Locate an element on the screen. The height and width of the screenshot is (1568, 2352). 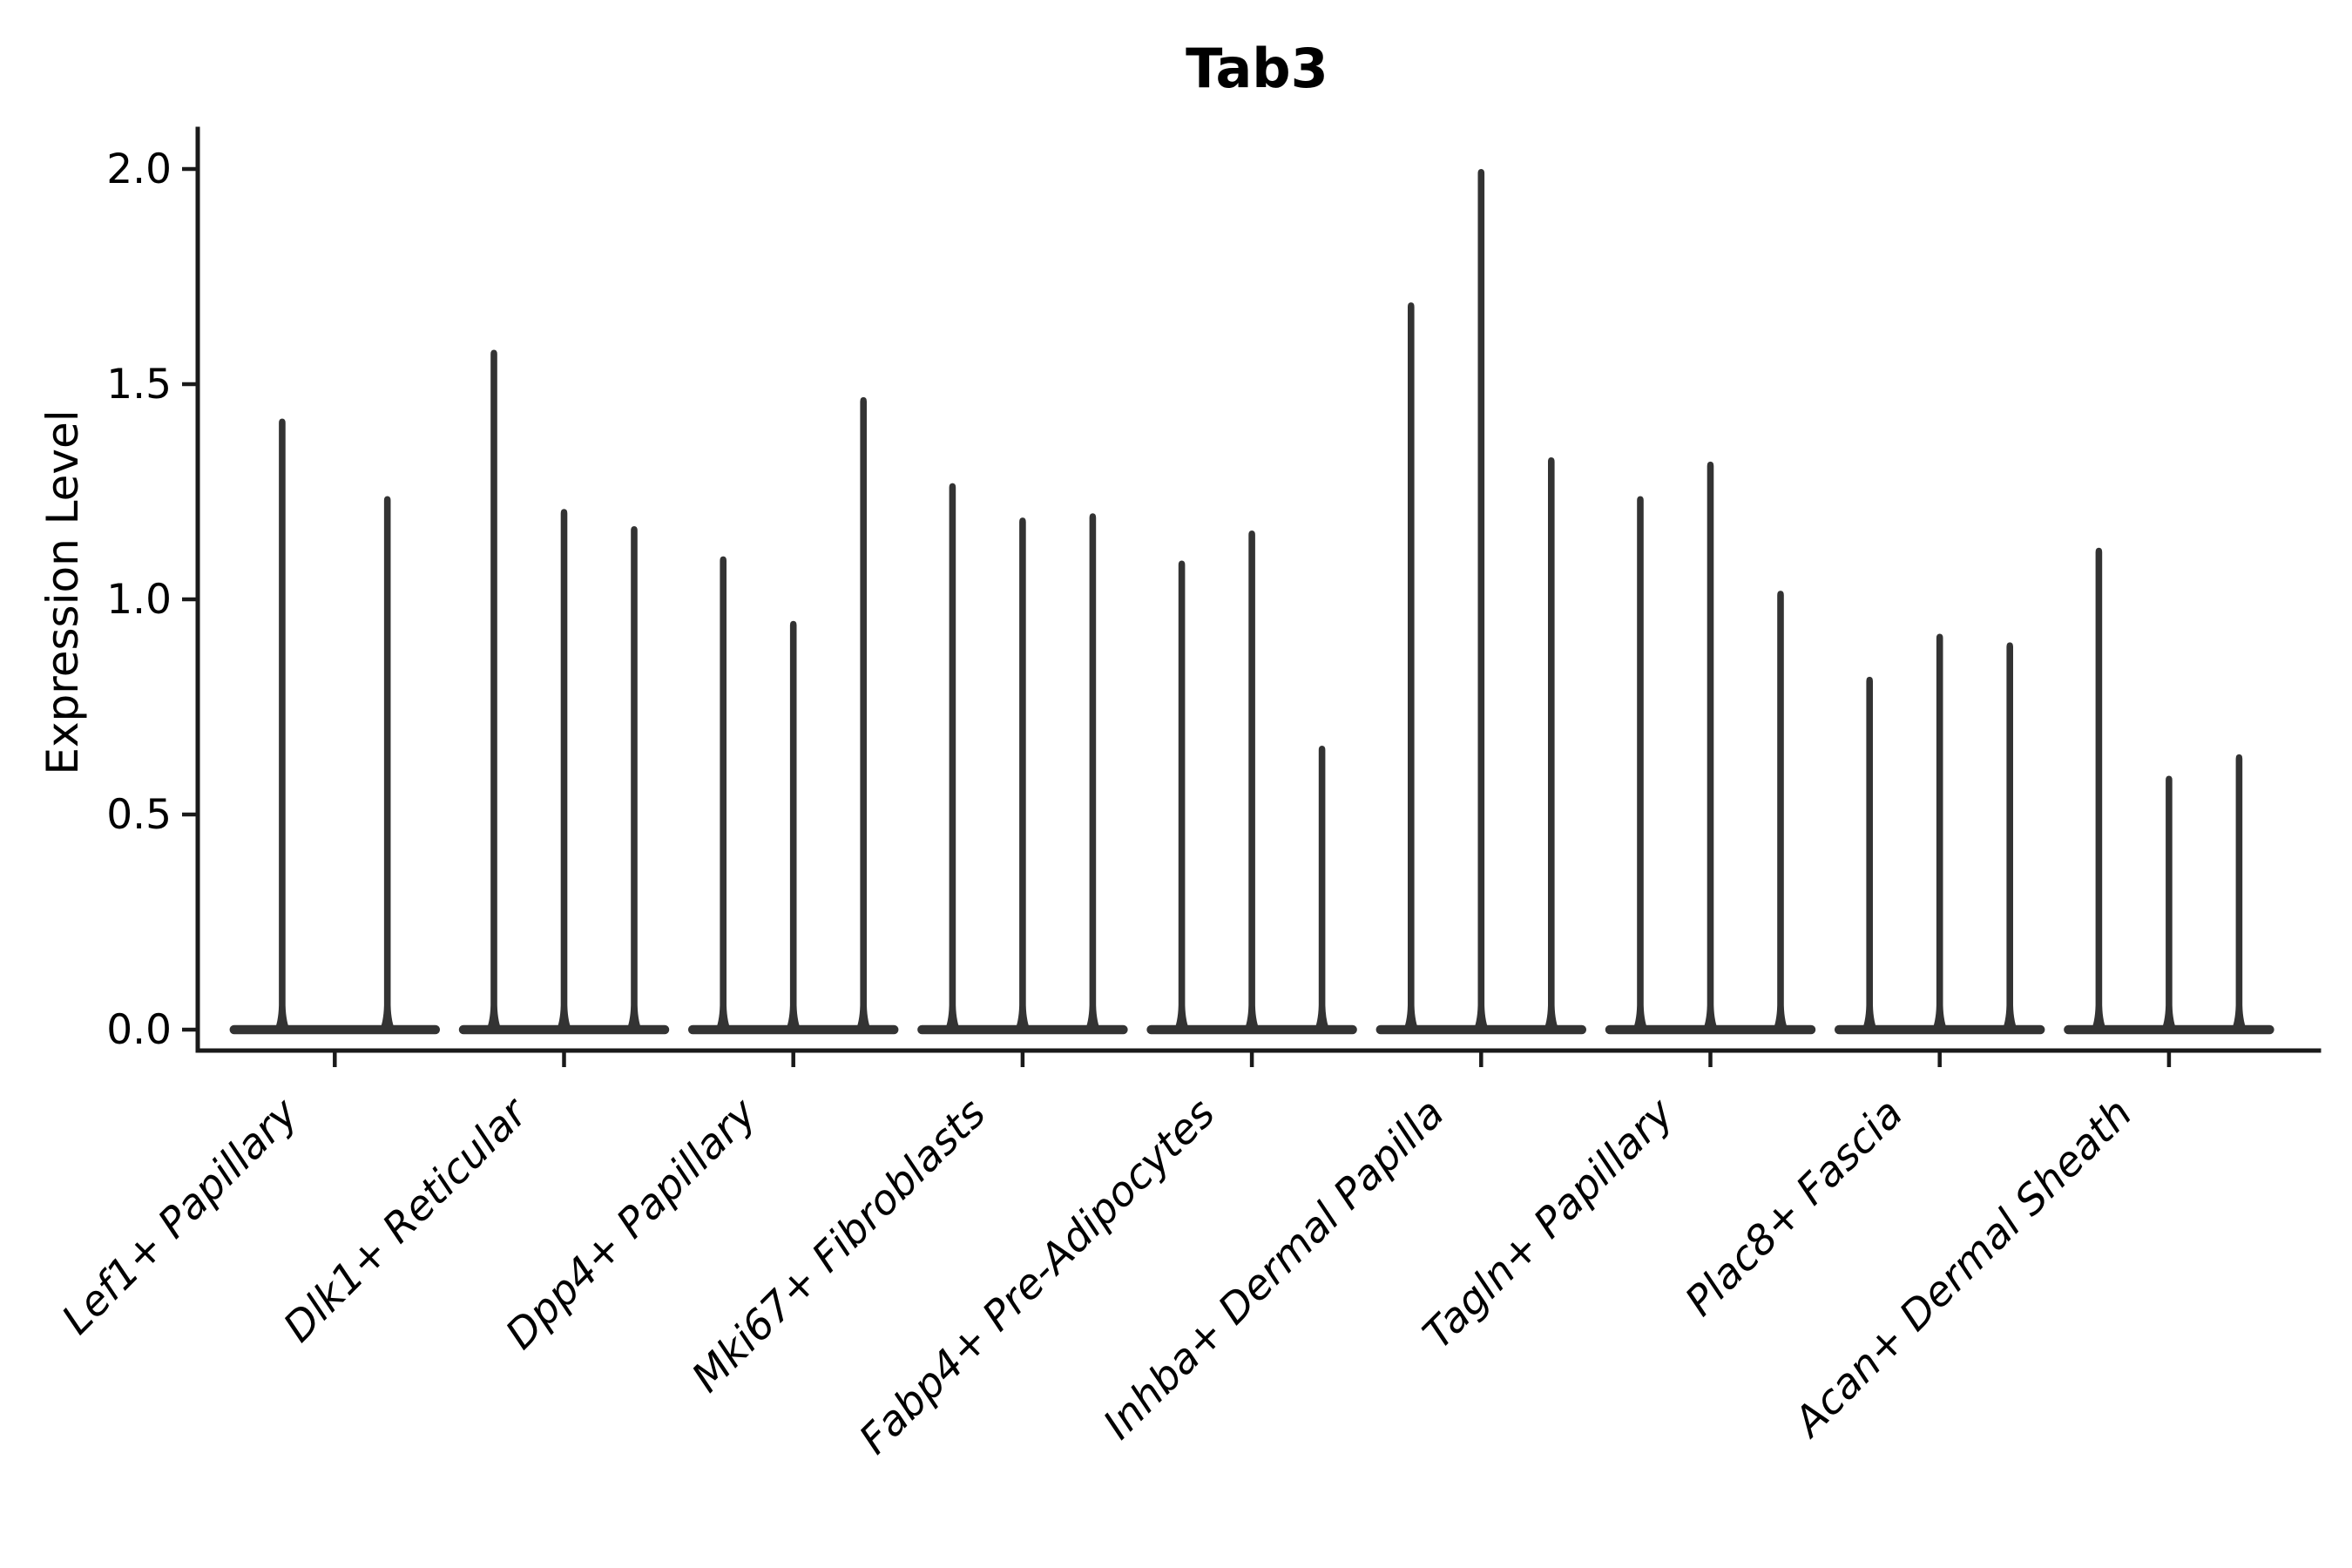
y-axis-tick-label: 1.5 is located at coordinates (139, 385).